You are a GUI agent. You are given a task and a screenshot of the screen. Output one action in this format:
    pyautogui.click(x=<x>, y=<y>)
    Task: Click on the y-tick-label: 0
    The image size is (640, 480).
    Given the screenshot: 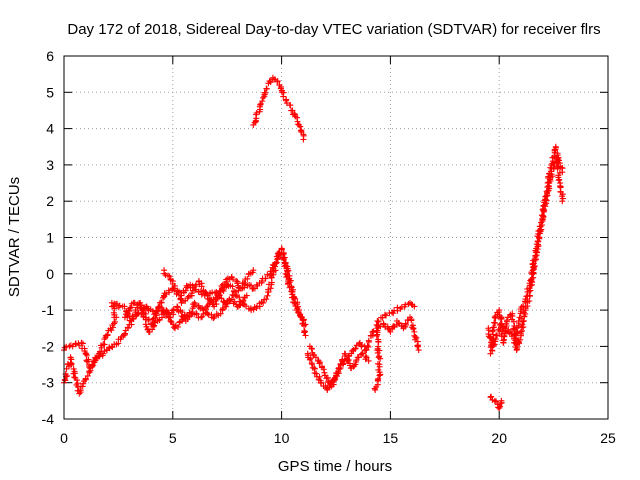 What is the action you would take?
    pyautogui.click(x=50, y=274)
    